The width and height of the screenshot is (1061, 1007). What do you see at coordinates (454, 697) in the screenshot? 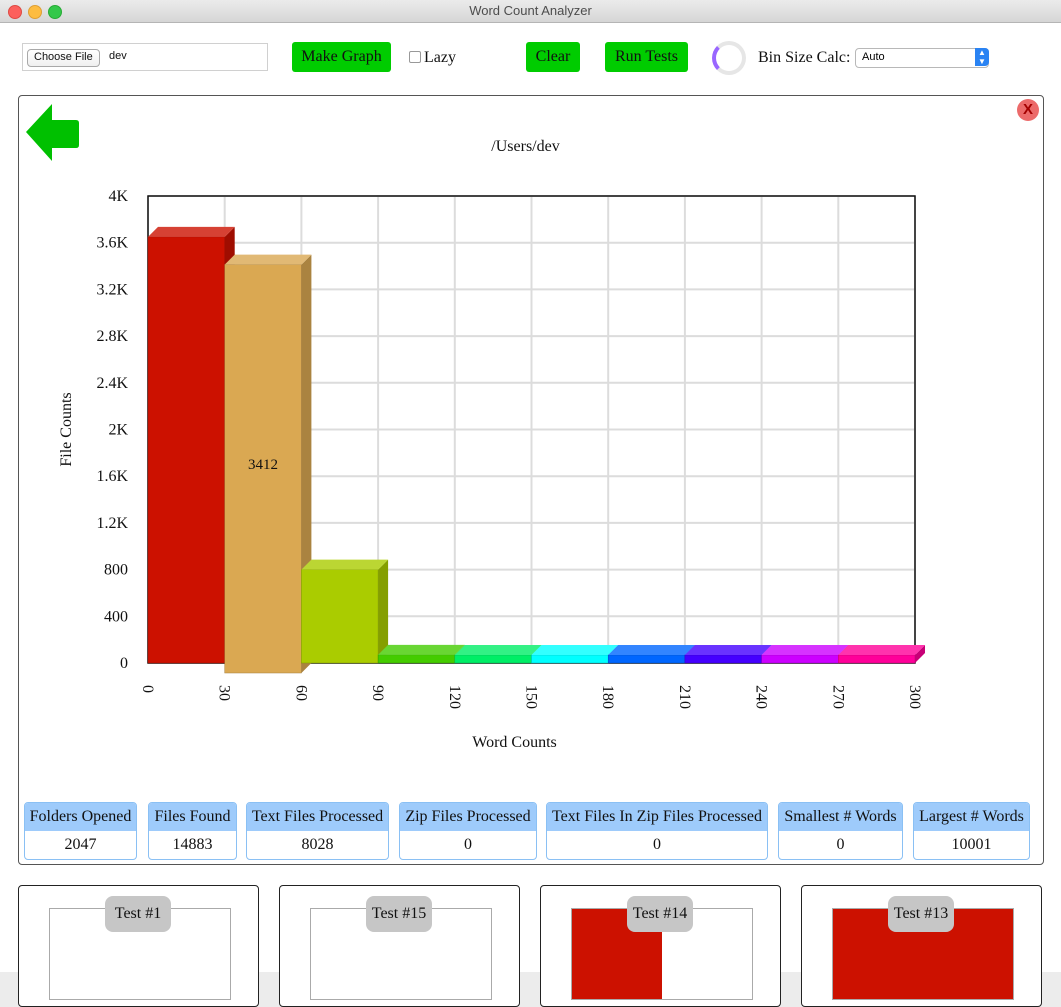
I see `x-tick-label: 120` at bounding box center [454, 697].